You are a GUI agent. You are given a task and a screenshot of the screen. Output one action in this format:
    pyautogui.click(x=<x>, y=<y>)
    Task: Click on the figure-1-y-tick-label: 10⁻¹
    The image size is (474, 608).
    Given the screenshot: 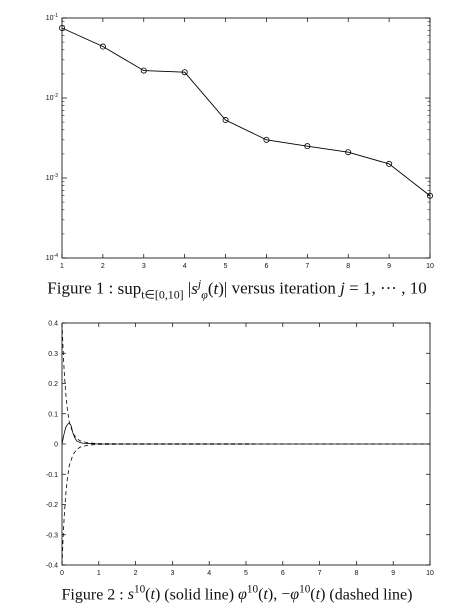 What is the action you would take?
    pyautogui.click(x=52, y=17)
    